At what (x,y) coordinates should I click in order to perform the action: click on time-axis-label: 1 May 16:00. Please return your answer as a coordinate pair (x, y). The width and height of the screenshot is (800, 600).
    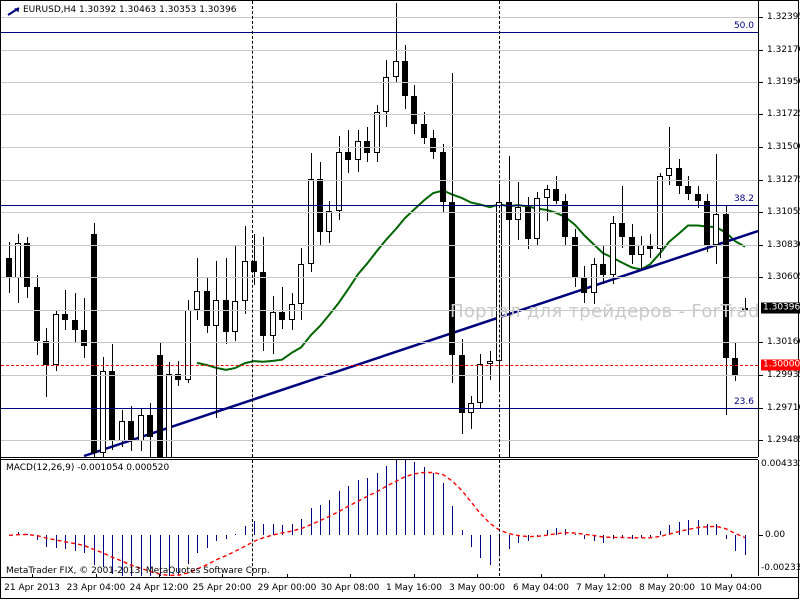
    Looking at the image, I should click on (414, 588).